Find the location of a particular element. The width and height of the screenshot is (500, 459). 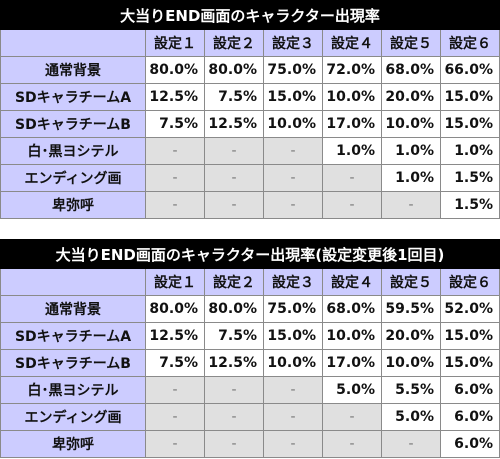

table-title: 大当りEND画面のキャラクター出現率(設定変更後1回目) is located at coordinates (250, 254).